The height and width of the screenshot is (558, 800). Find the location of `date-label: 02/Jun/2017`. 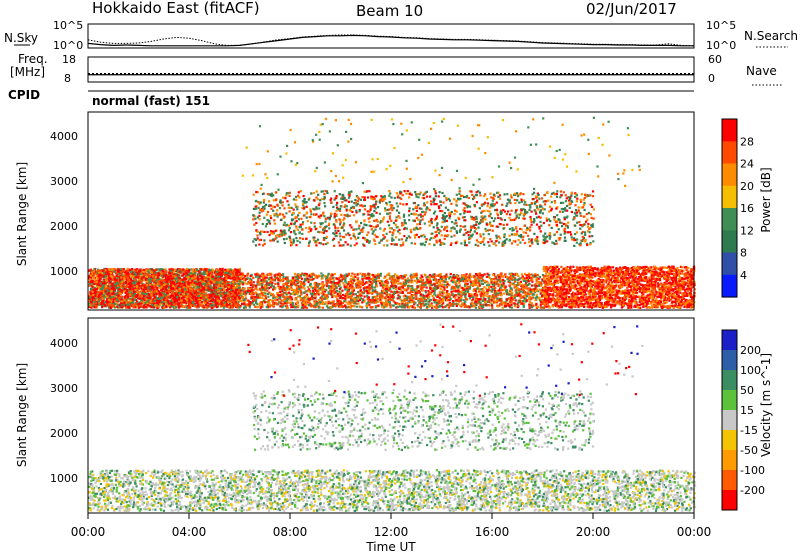

date-label: 02/Jun/2017 is located at coordinates (631, 9).